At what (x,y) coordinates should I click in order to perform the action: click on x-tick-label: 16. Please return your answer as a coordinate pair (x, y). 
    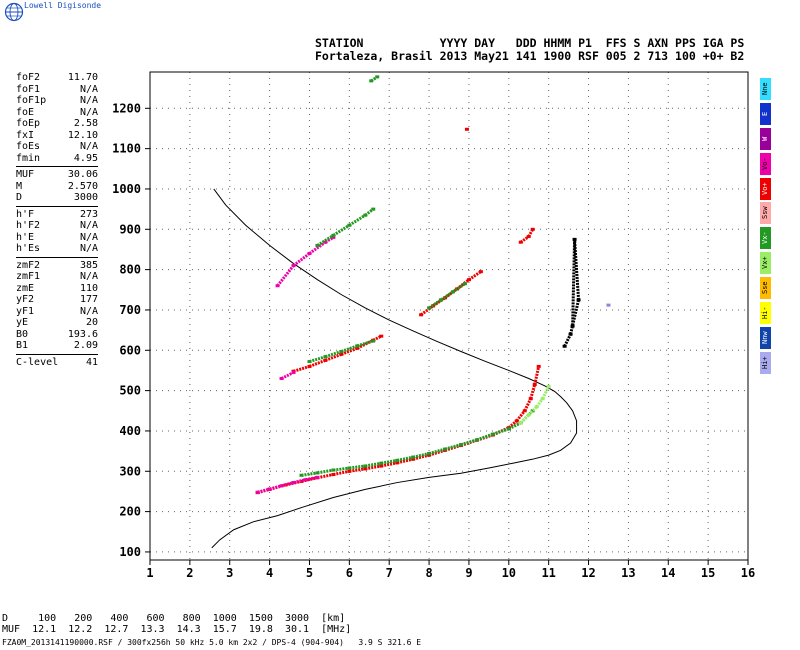
    Looking at the image, I should click on (748, 573).